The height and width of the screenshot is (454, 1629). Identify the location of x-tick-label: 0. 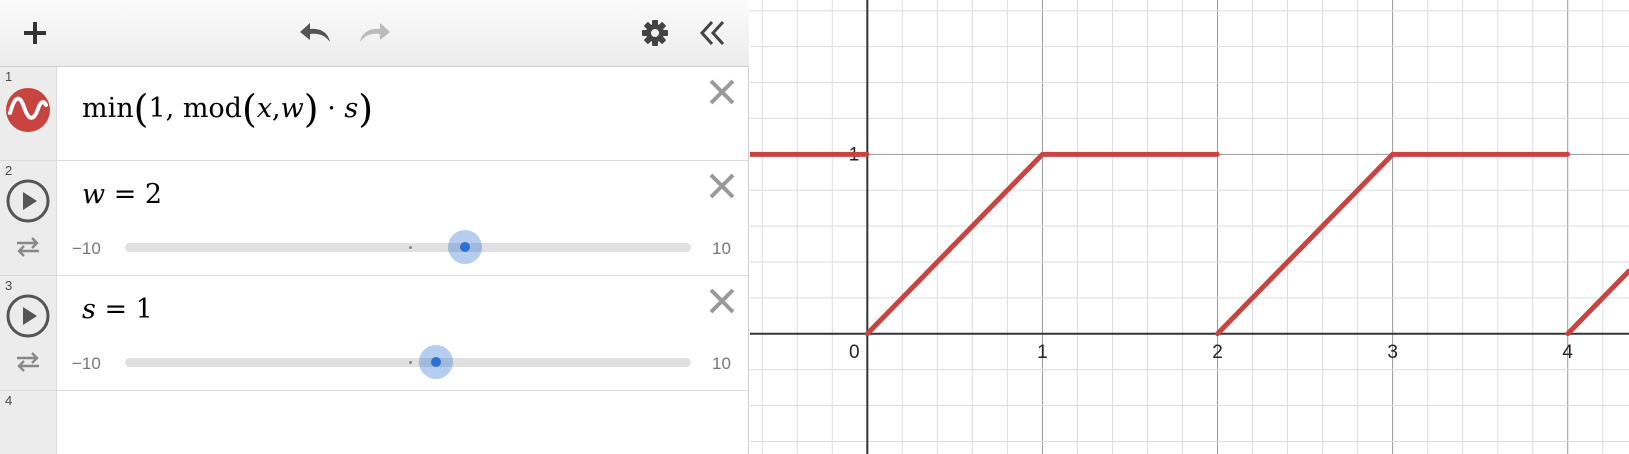
(854, 352).